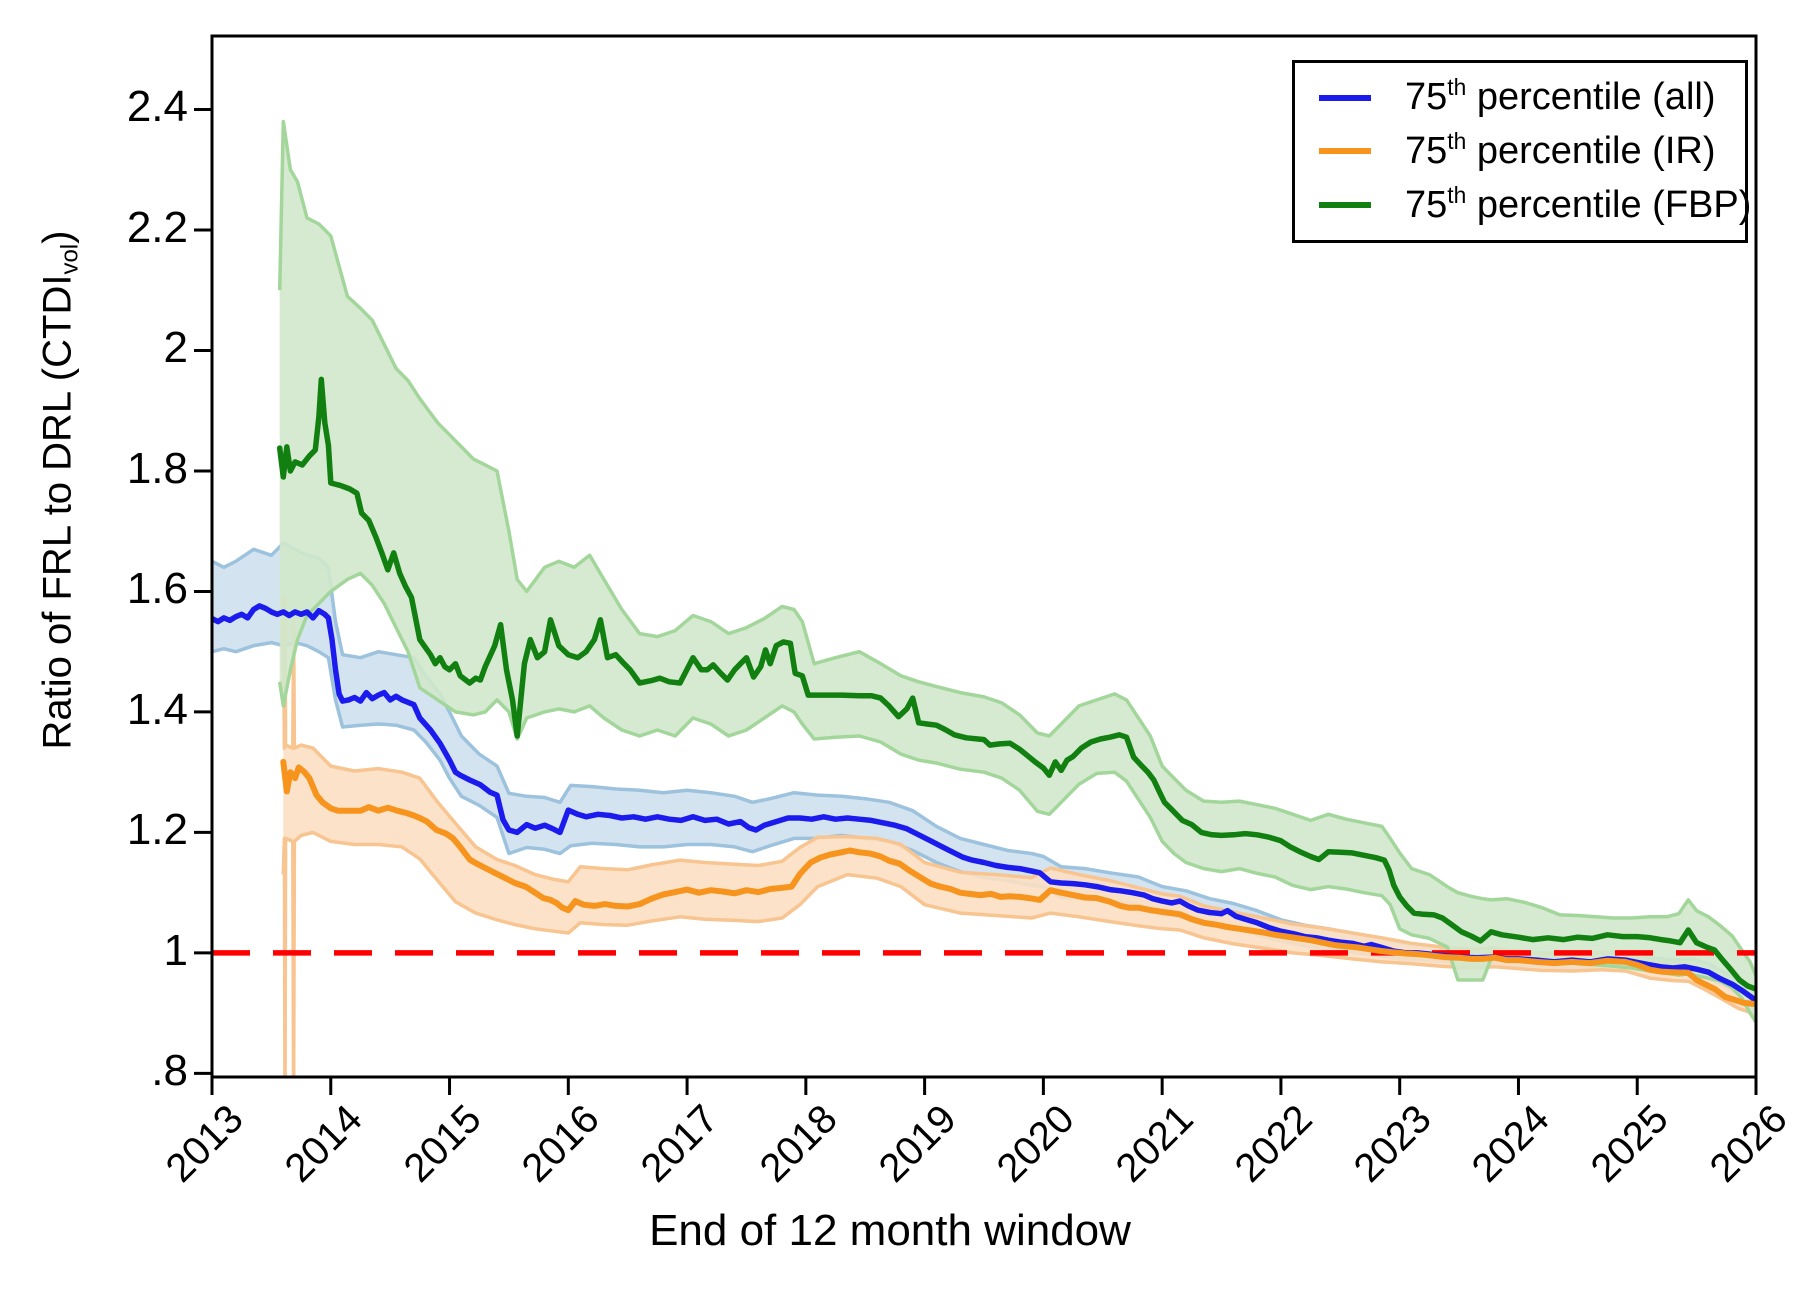  What do you see at coordinates (1345, 151) in the screenshot?
I see `legend-swatch-ir` at bounding box center [1345, 151].